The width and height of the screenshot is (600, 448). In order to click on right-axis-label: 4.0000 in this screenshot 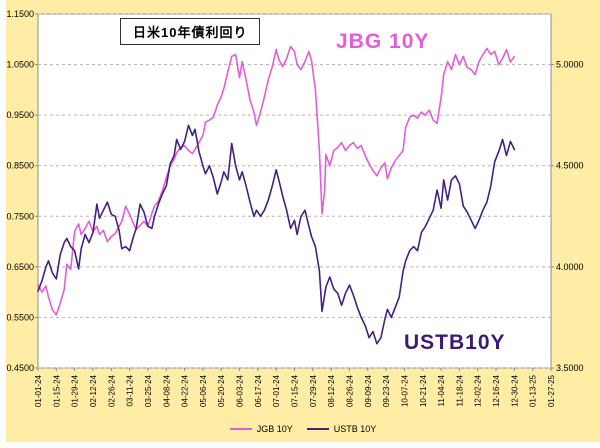, I will do `click(570, 267)`.